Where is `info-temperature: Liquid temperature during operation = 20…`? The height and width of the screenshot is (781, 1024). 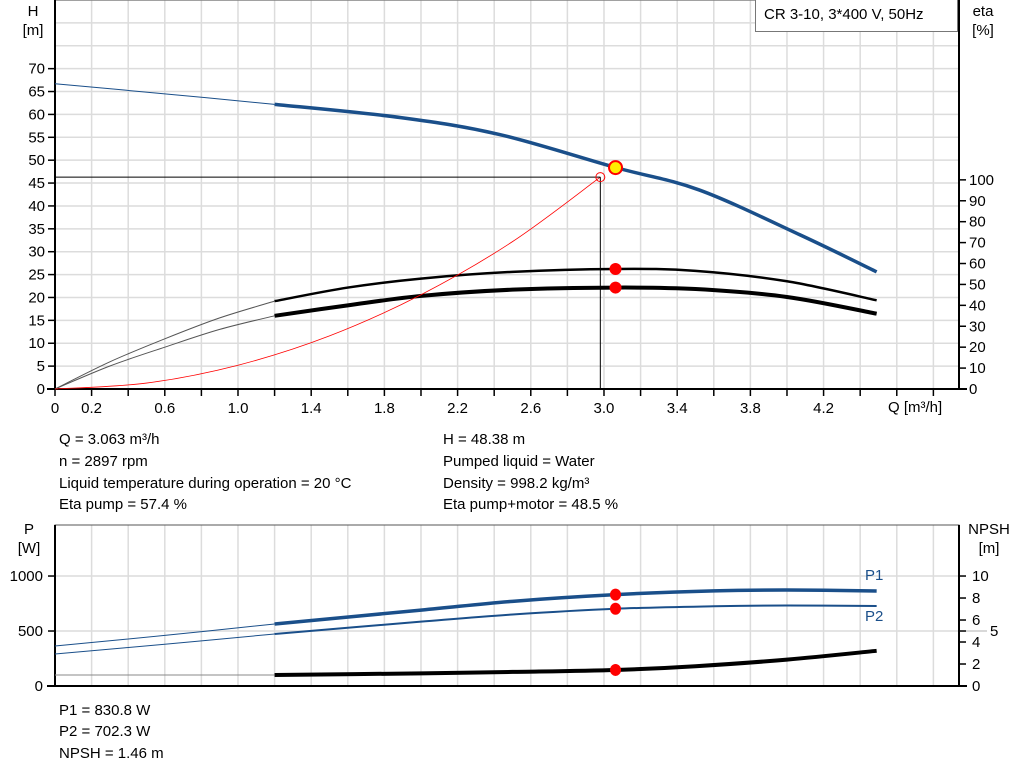 info-temperature: Liquid temperature during operation = 20… is located at coordinates (205, 483).